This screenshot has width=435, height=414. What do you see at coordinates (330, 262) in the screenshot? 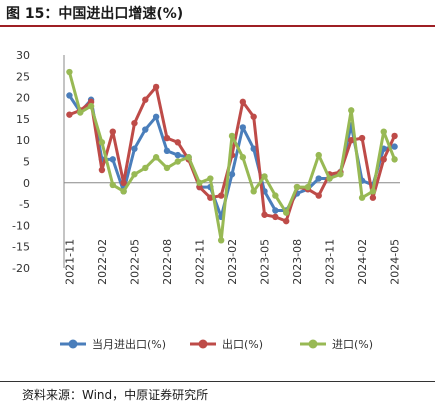
I see `x-tick-label: 2023-11` at bounding box center [330, 262].